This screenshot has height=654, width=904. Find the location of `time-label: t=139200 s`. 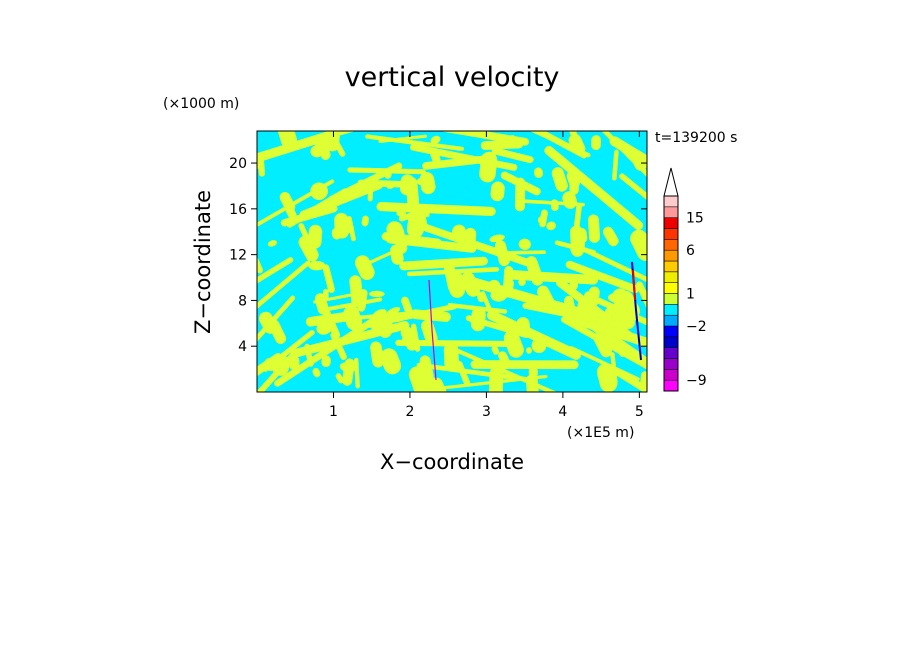

time-label: t=139200 s is located at coordinates (696, 138).